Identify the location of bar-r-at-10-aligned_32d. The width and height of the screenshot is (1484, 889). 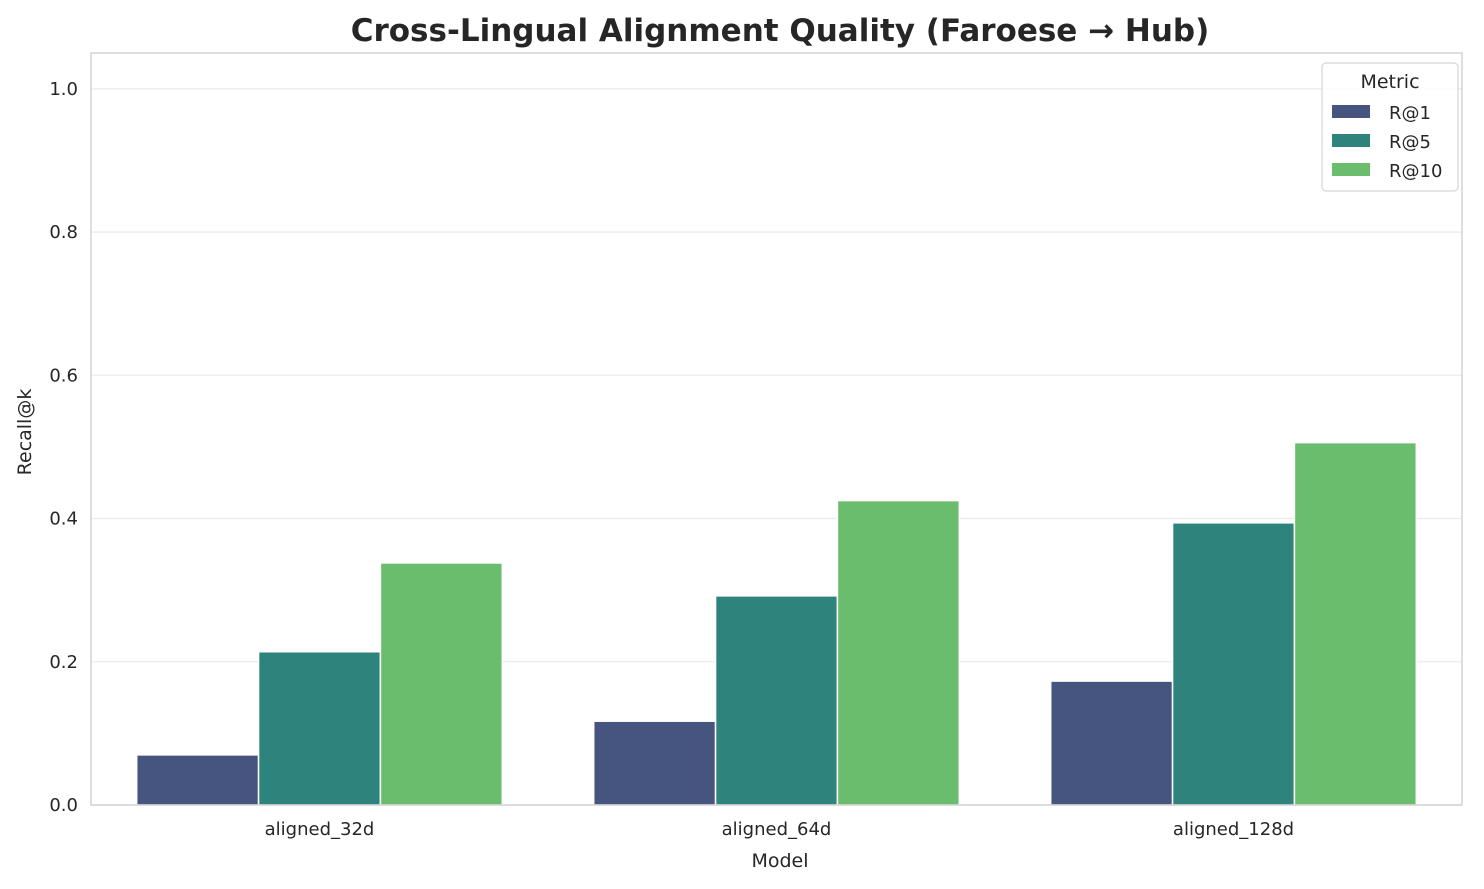
(441, 684).